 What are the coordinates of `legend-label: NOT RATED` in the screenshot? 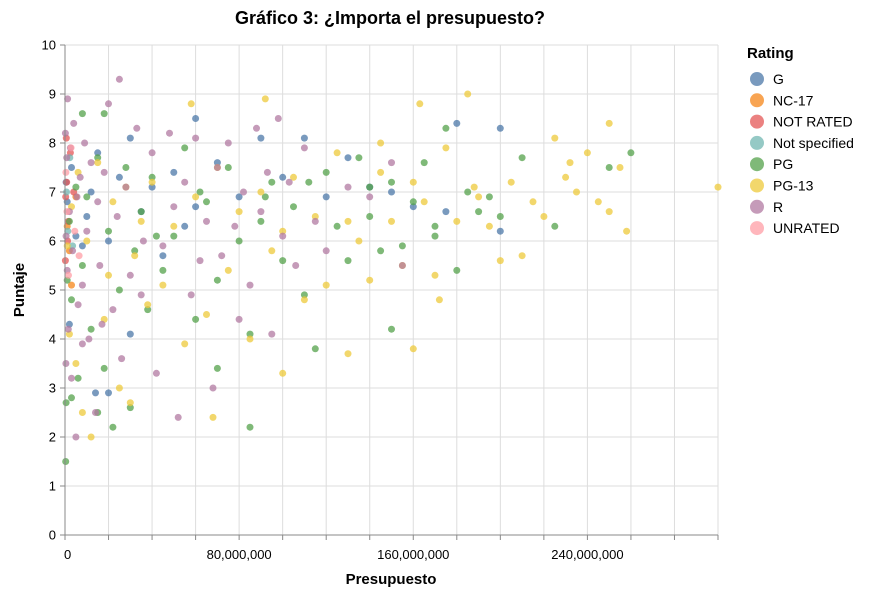 It's located at (813, 122).